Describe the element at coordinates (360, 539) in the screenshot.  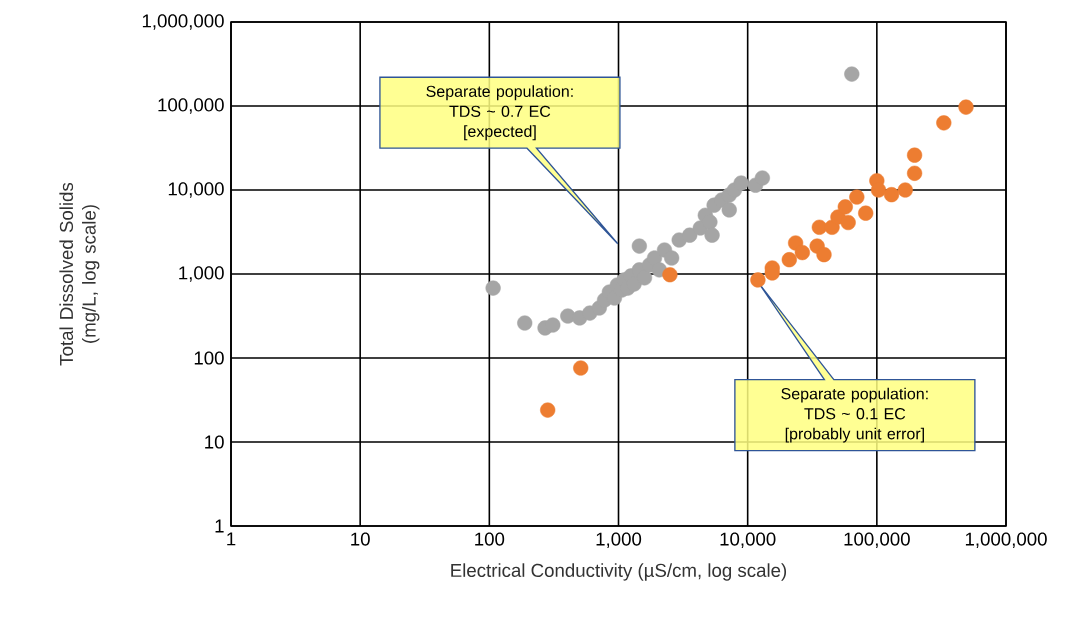
I see `x-tick-label: 10` at that location.